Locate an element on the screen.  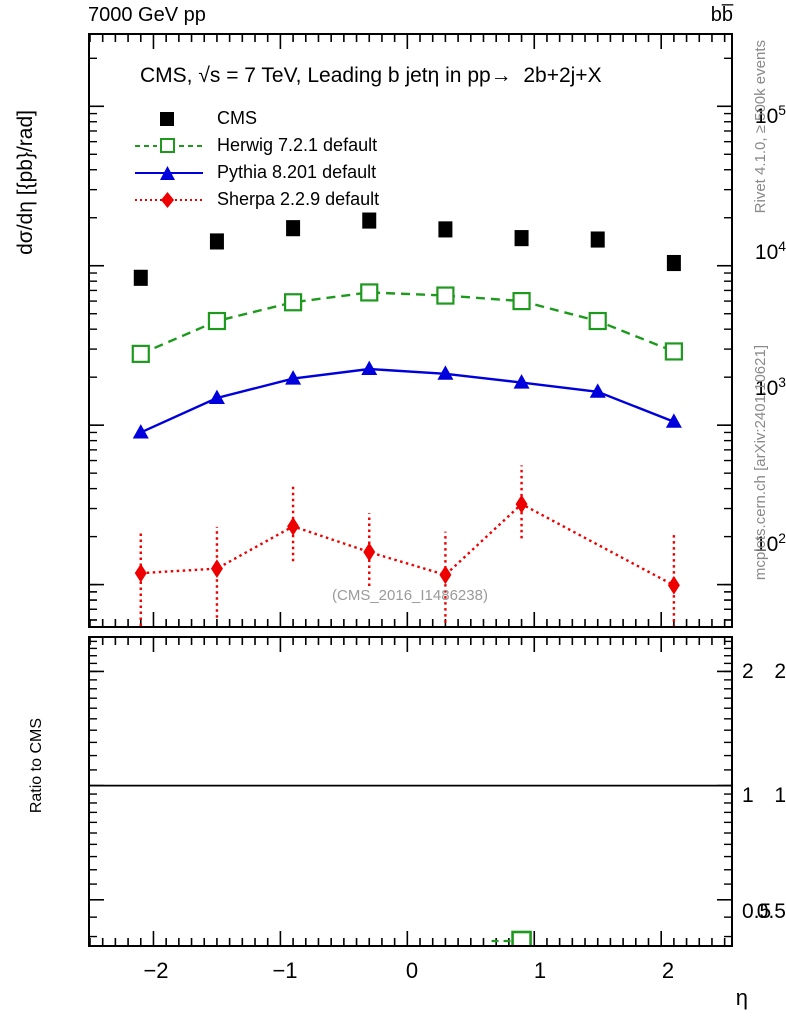
ratio-right-tick-label-1: 1 is located at coordinates (748, 795).